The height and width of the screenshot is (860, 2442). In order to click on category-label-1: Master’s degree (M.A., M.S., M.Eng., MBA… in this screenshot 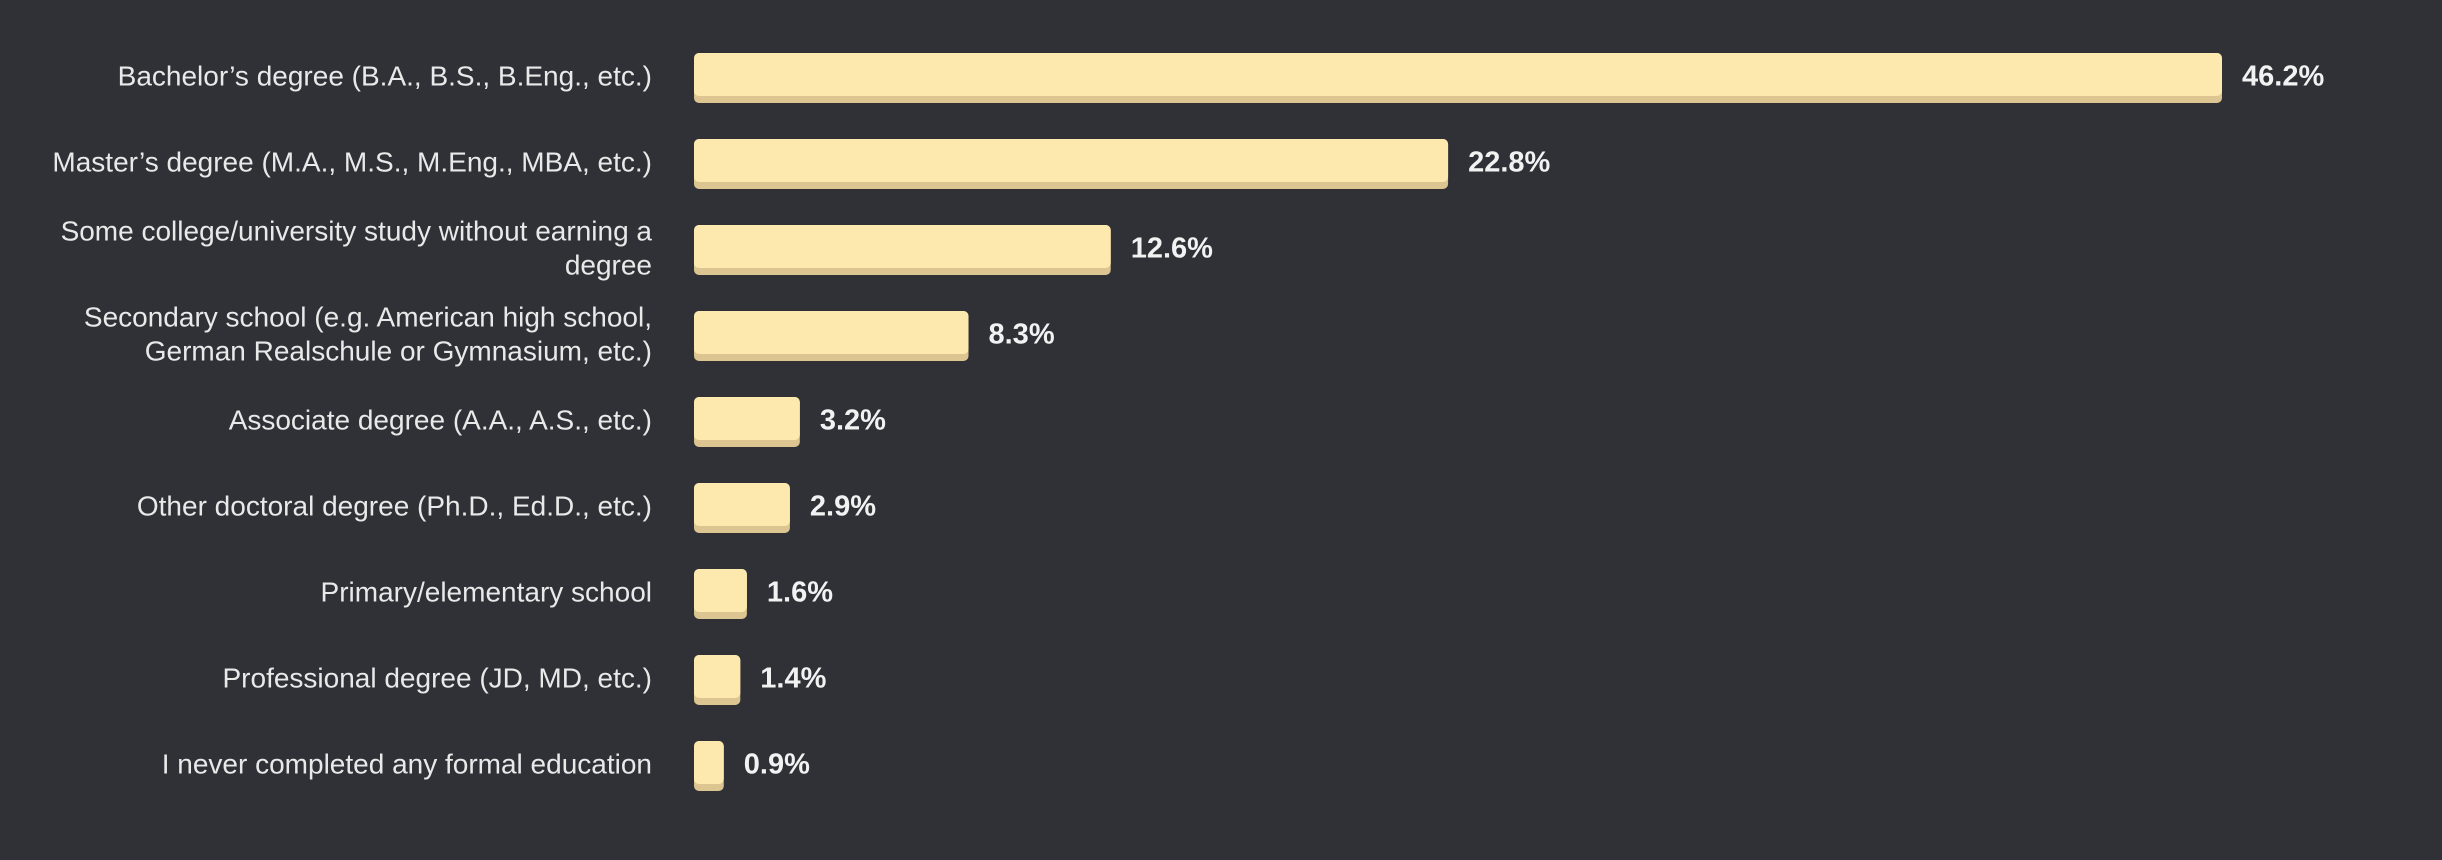, I will do `click(352, 161)`.